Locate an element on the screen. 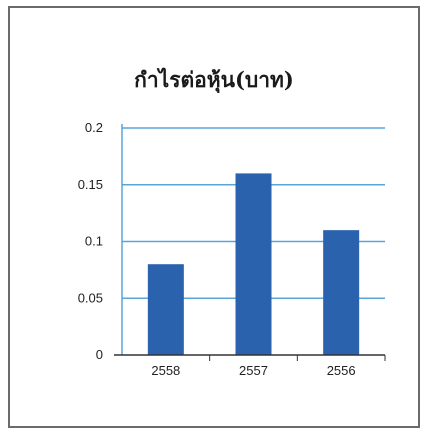 Image resolution: width=428 pixels, height=432 pixels. y-tick-label-4: 0.2 is located at coordinates (94, 127).